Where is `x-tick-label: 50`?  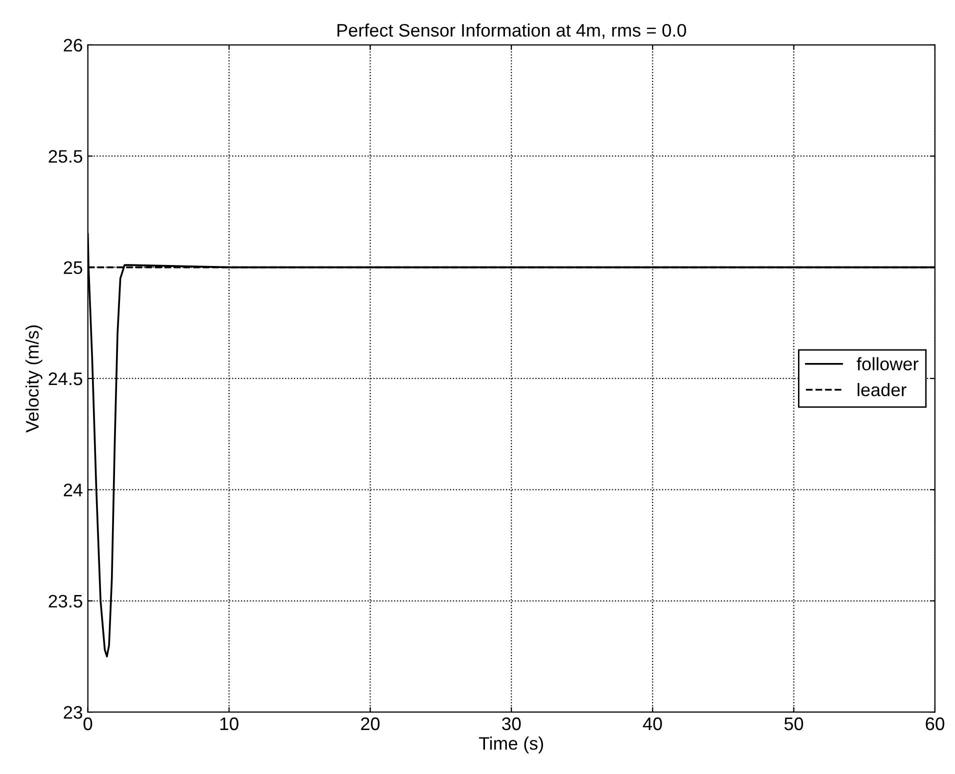 x-tick-label: 50 is located at coordinates (794, 723).